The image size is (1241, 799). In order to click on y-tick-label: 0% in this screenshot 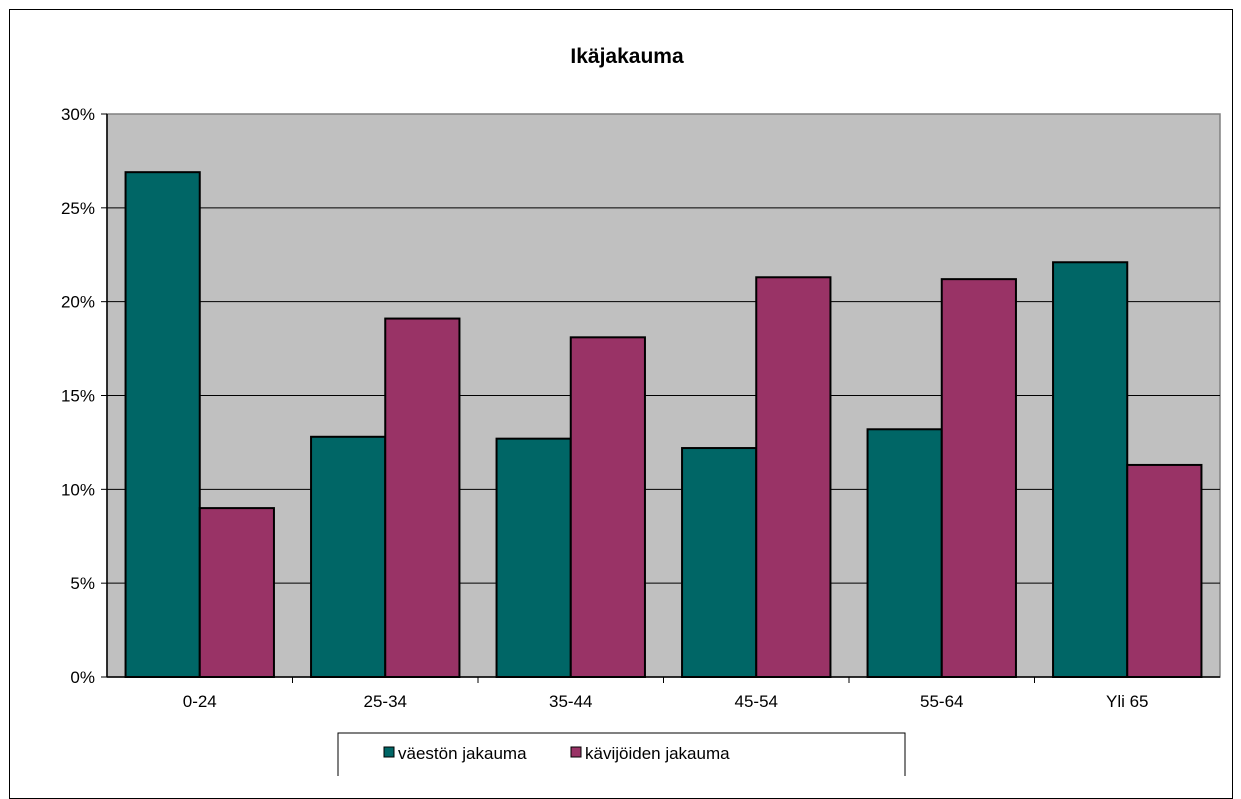, I will do `click(82, 677)`.